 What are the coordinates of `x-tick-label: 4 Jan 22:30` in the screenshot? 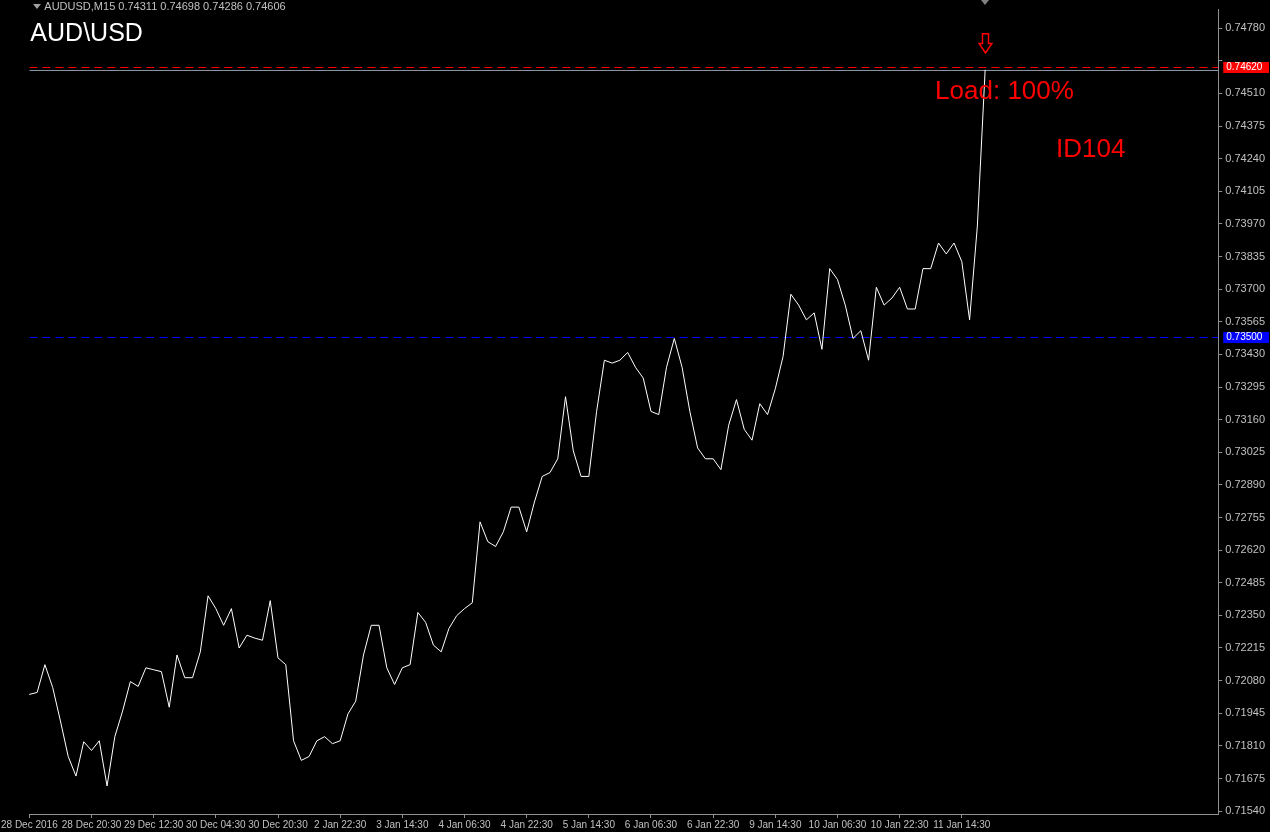 It's located at (527, 824).